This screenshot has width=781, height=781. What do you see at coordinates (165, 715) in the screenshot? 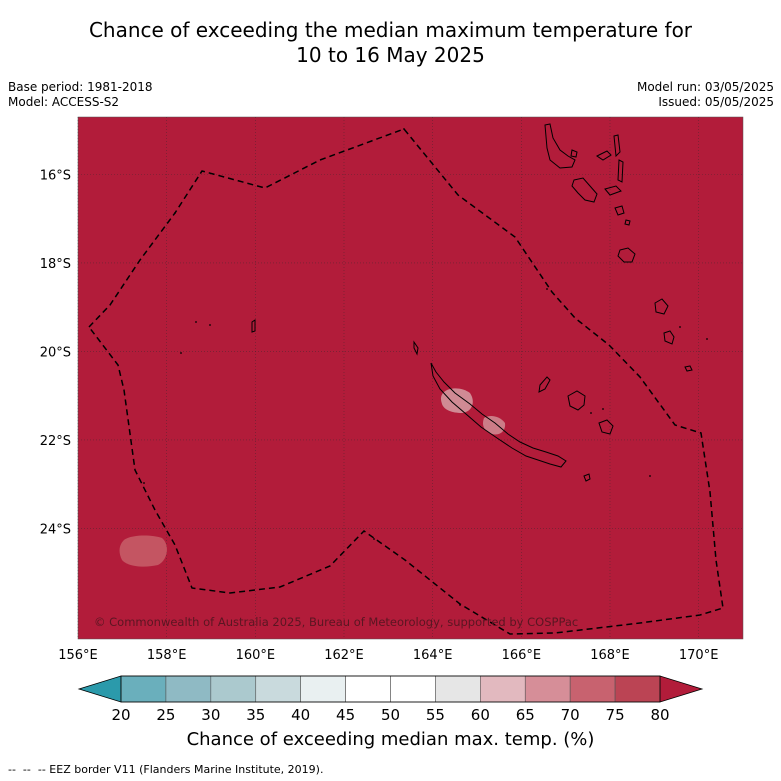
I see `colorbar-tick-label: 25` at bounding box center [165, 715].